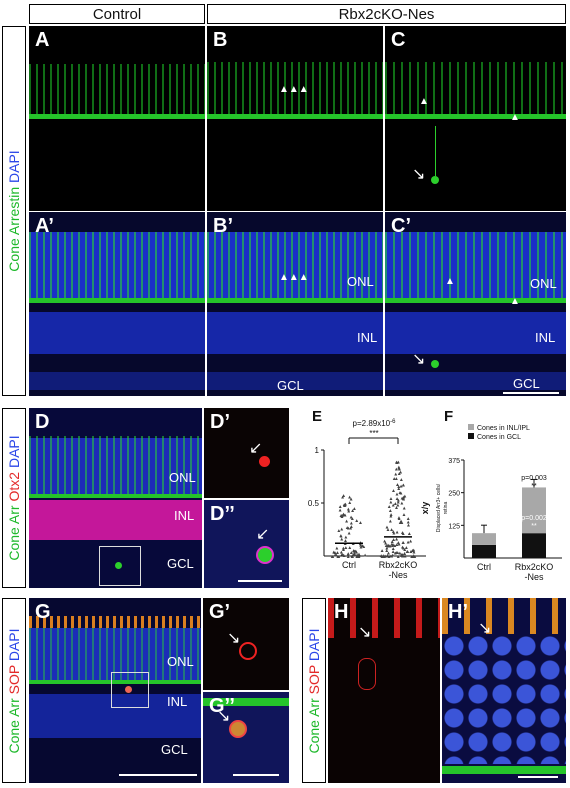 This screenshot has height=788, width=570. I want to click on inset-box, so click(130, 690).